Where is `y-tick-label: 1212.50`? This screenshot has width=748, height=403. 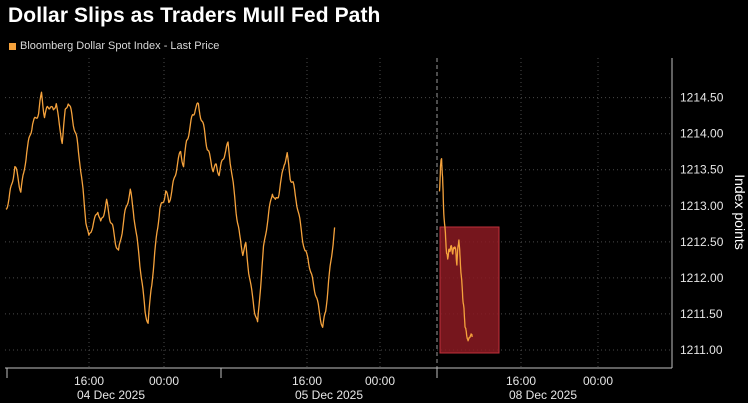
y-tick-label: 1212.50 is located at coordinates (702, 242).